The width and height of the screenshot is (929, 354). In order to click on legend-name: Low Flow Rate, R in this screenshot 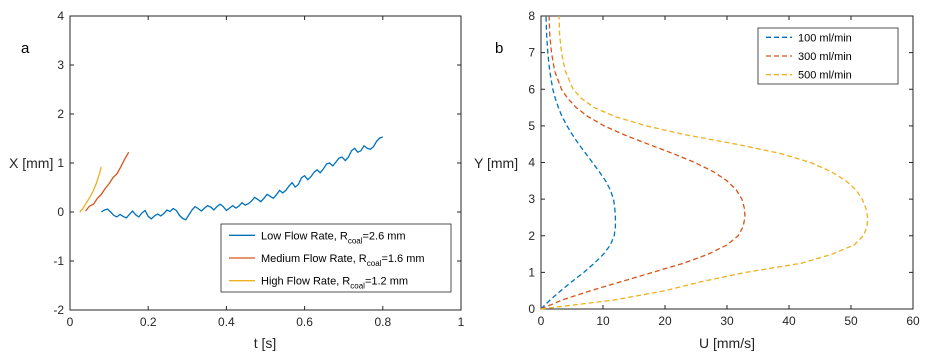, I will do `click(304, 236)`.